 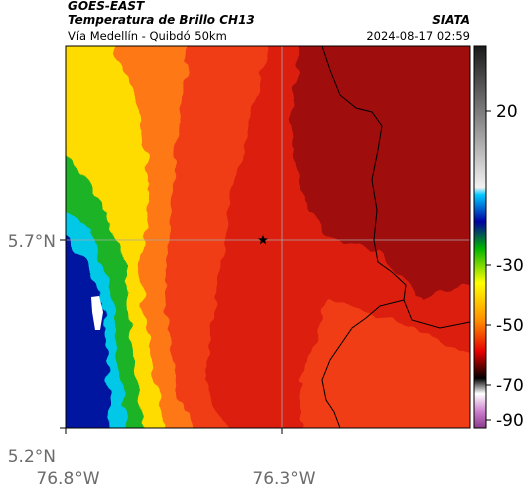 I want to click on star-icon, so click(x=263, y=240).